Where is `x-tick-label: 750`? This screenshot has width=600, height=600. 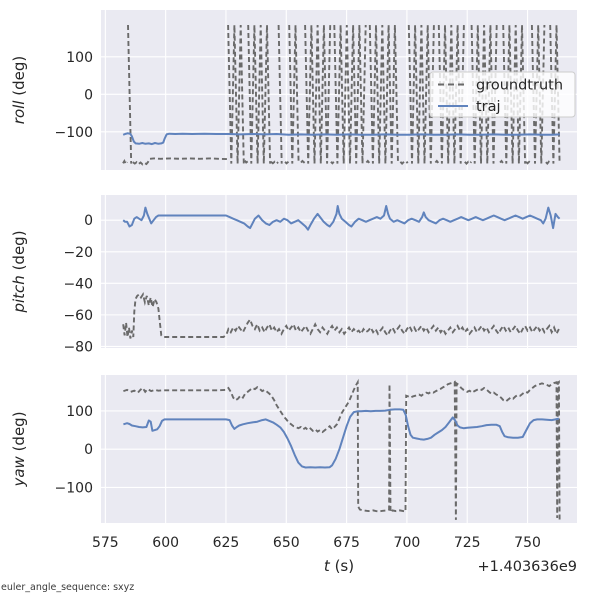 x-tick-label: 750 is located at coordinates (527, 543).